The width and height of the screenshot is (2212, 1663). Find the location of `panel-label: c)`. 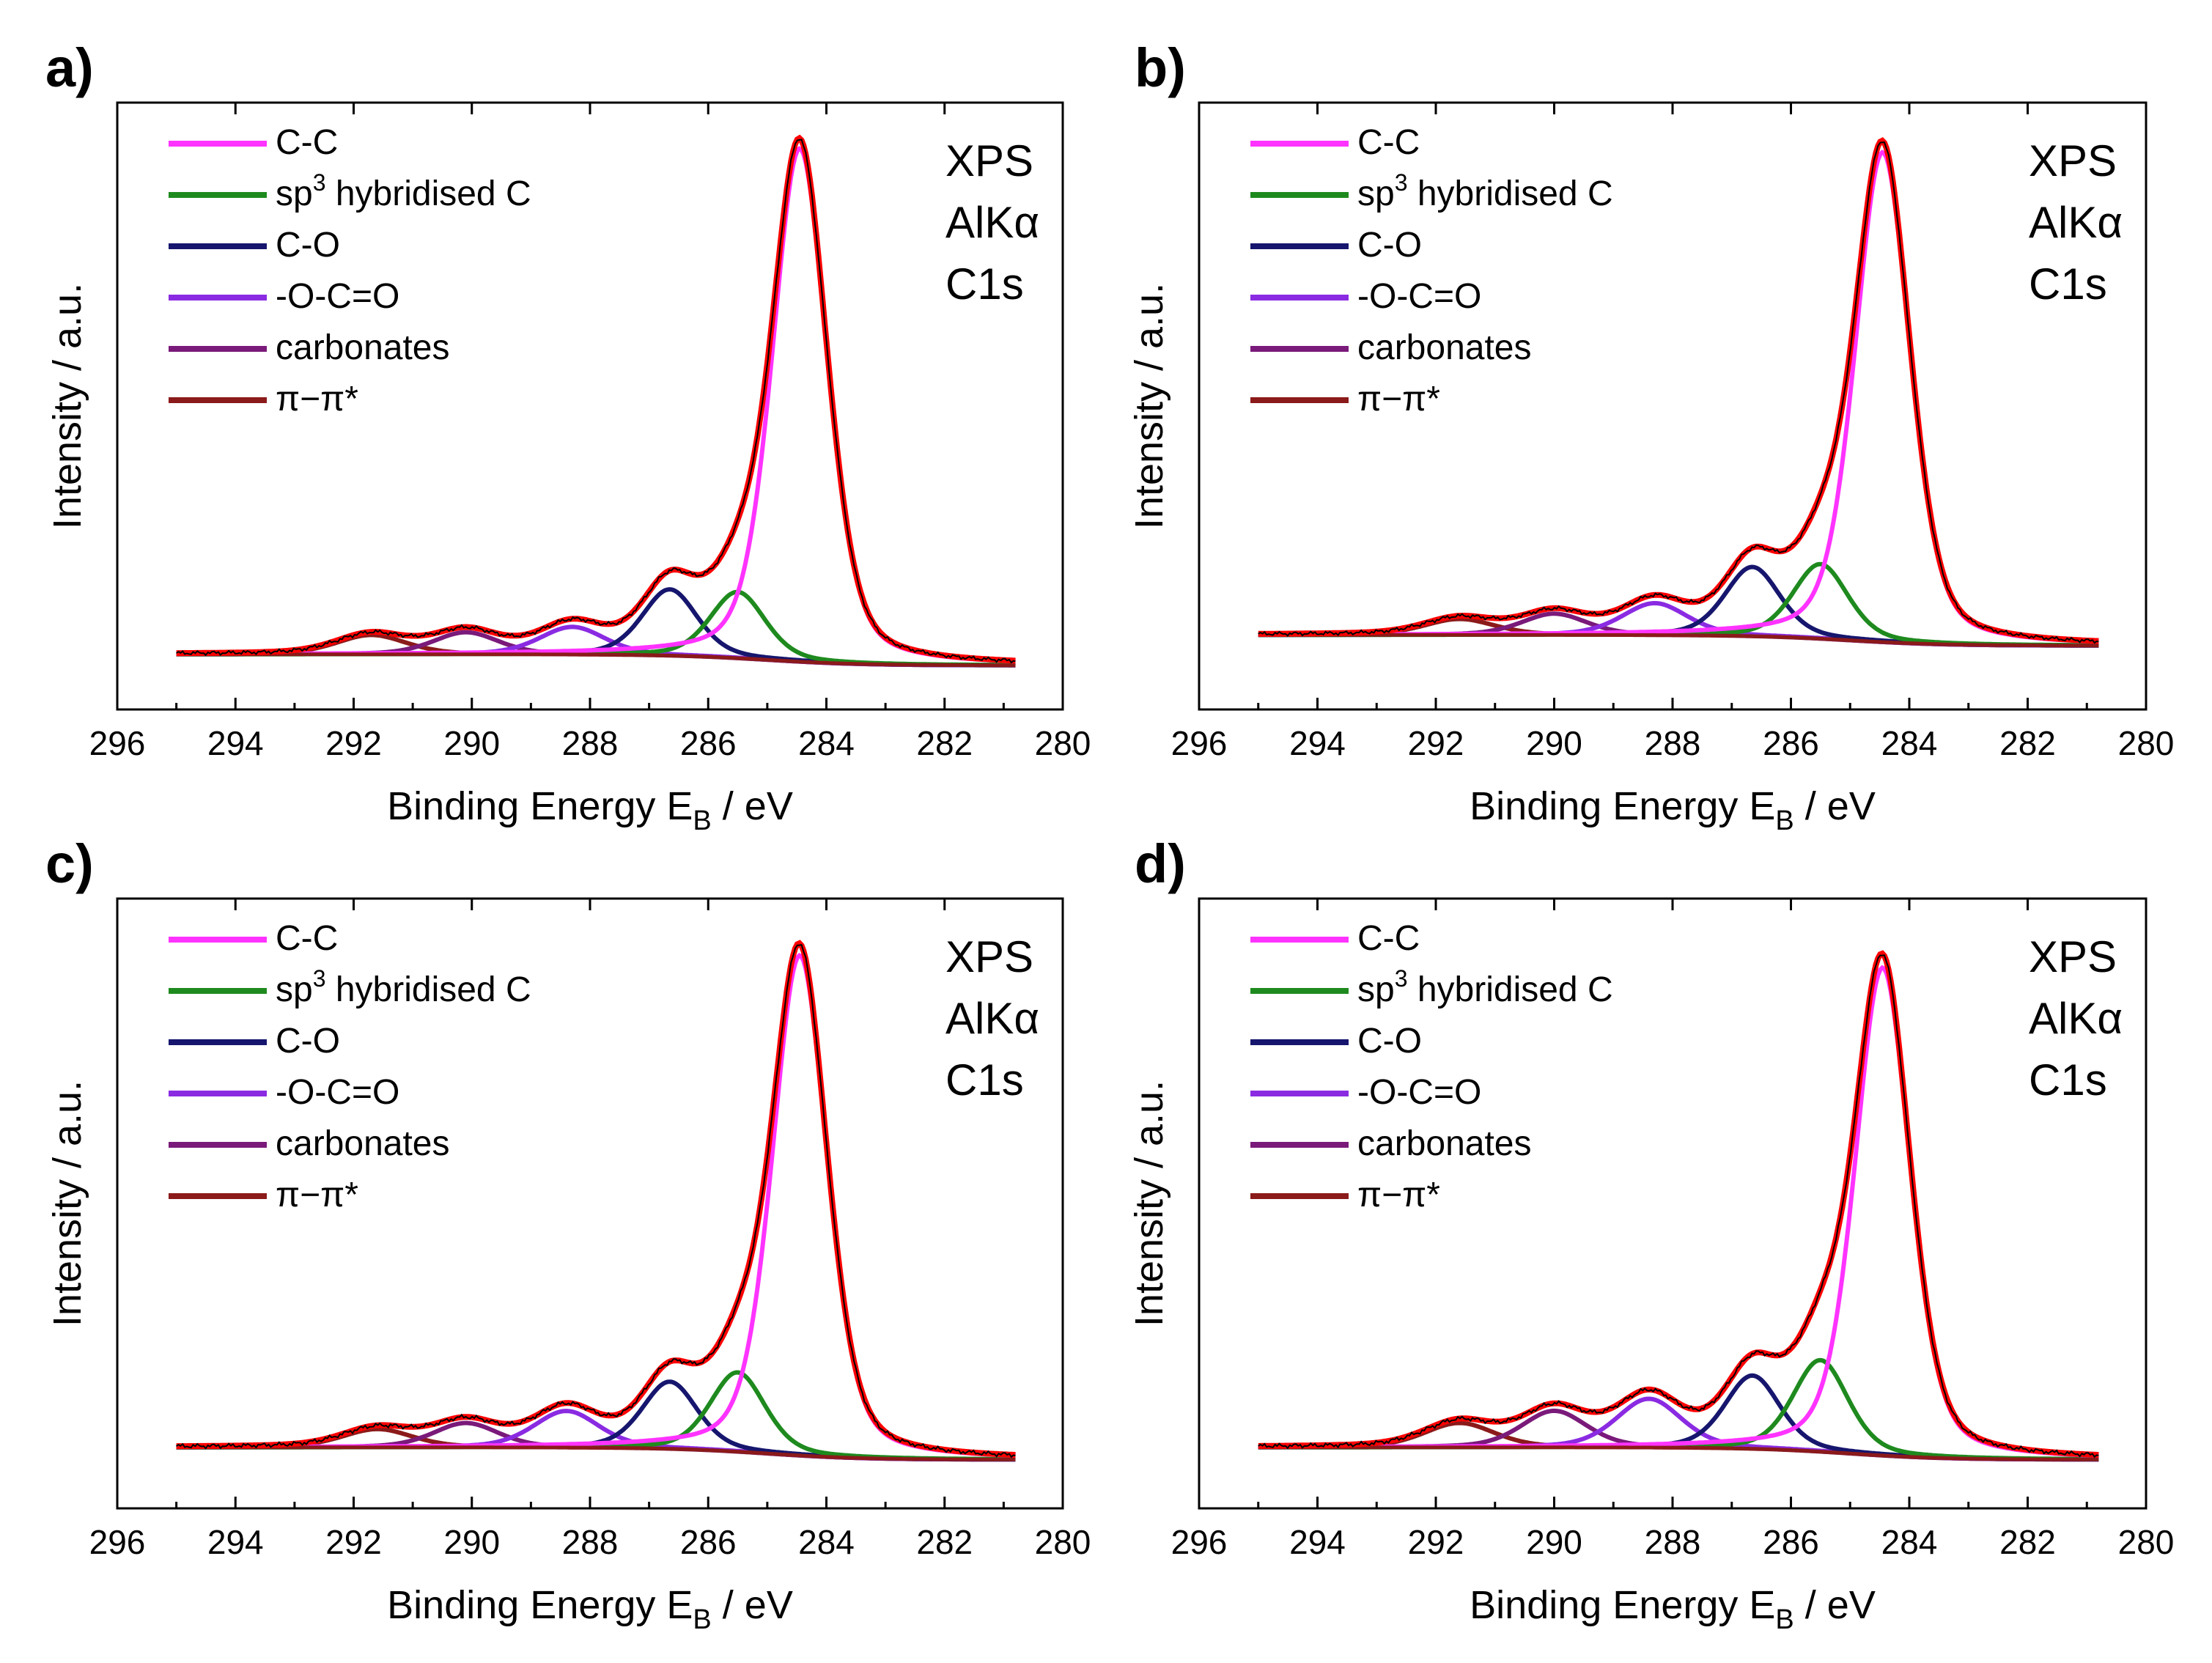

panel-label: c) is located at coordinates (70, 863).